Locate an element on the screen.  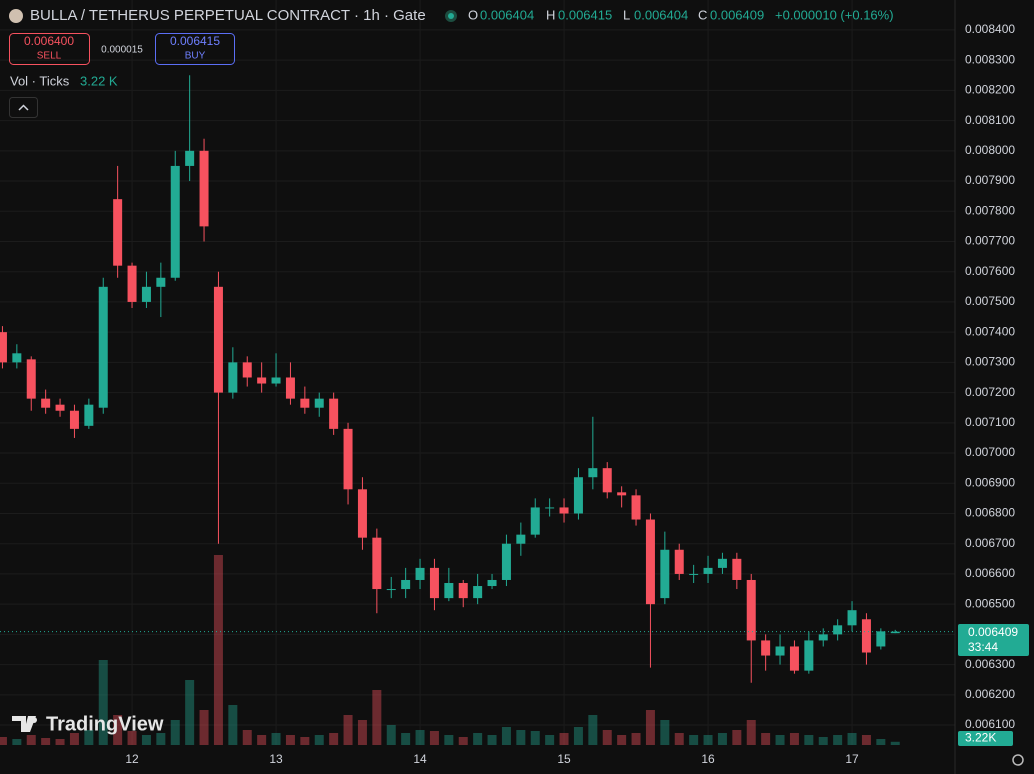
sell-box is located at coordinates (49, 49).